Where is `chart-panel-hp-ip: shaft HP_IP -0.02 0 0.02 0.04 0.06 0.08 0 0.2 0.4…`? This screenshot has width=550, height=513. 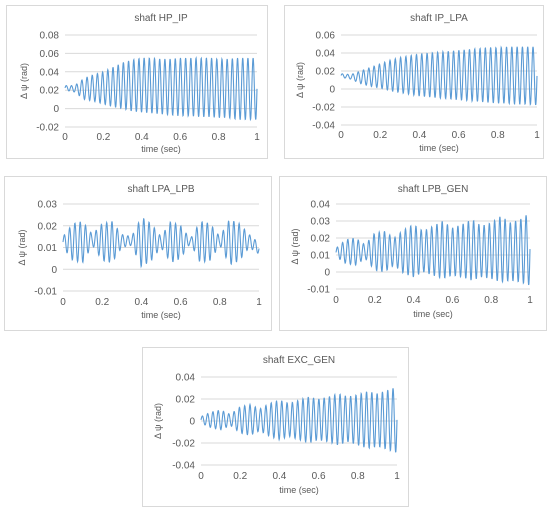
chart-panel-hp-ip: shaft HP_IP -0.02 0 0.02 0.04 0.06 0.08 0 0.2 0.4… is located at coordinates (137, 82).